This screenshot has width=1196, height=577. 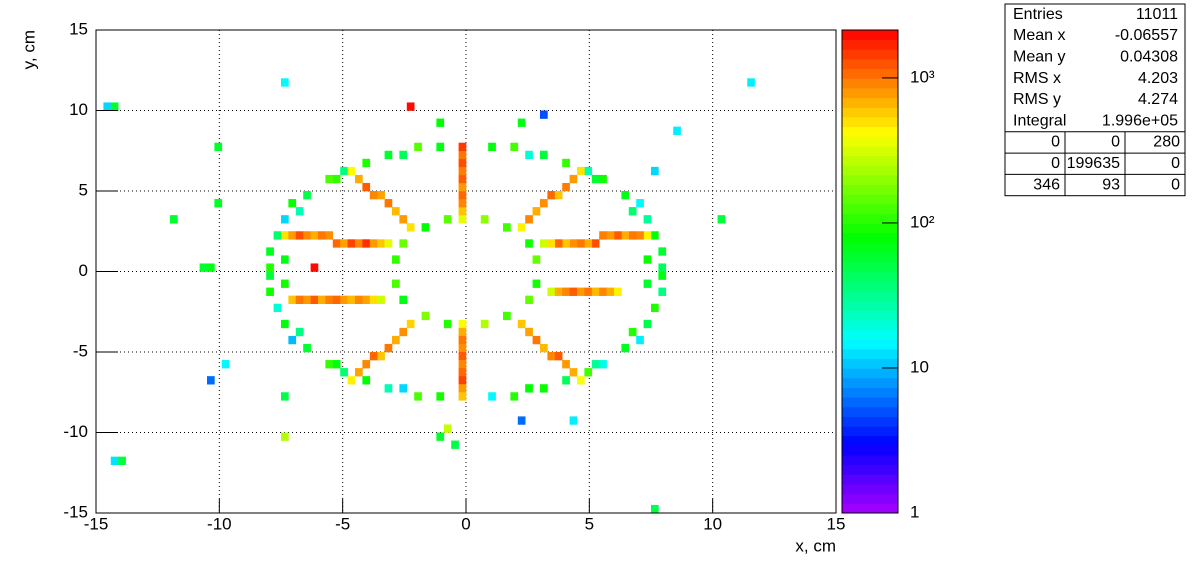 What do you see at coordinates (1146, 35) in the screenshot?
I see `stat-value: -0.06557` at bounding box center [1146, 35].